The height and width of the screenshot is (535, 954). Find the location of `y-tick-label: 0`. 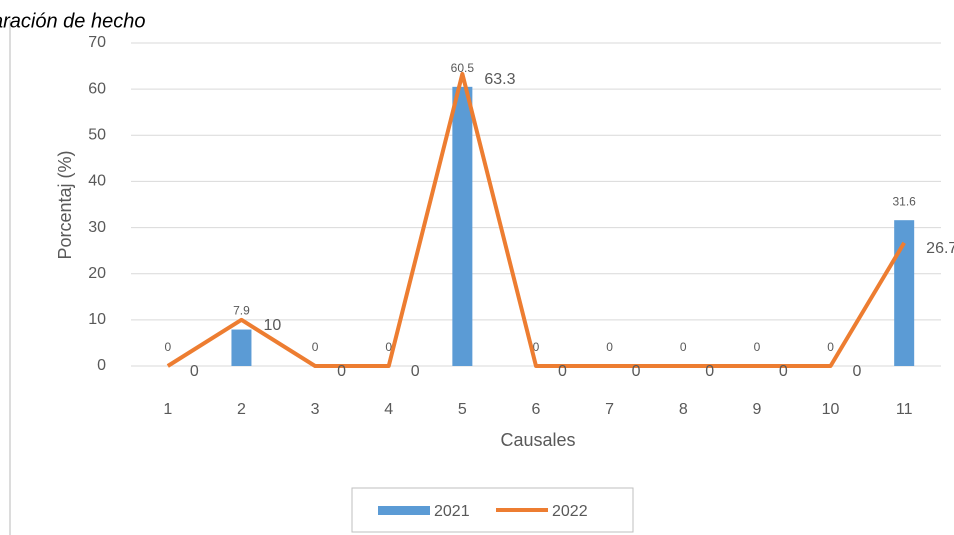

y-tick-label: 0 is located at coordinates (101, 365).